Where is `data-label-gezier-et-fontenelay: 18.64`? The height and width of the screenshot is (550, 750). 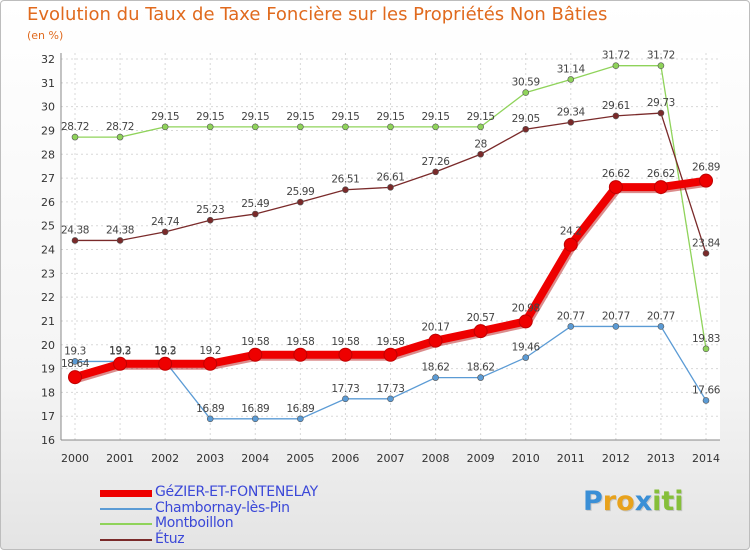 data-label-gezier-et-fontenelay: 18.64 is located at coordinates (75, 364).